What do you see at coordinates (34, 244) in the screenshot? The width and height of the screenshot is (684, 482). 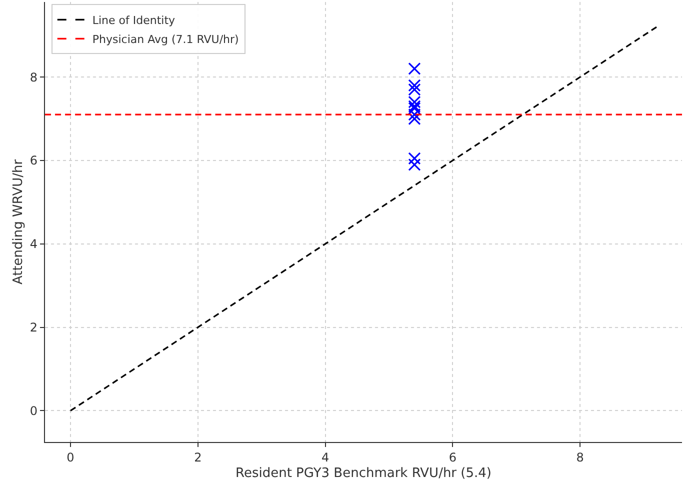 I see `y-tick-label: 4` at bounding box center [34, 244].